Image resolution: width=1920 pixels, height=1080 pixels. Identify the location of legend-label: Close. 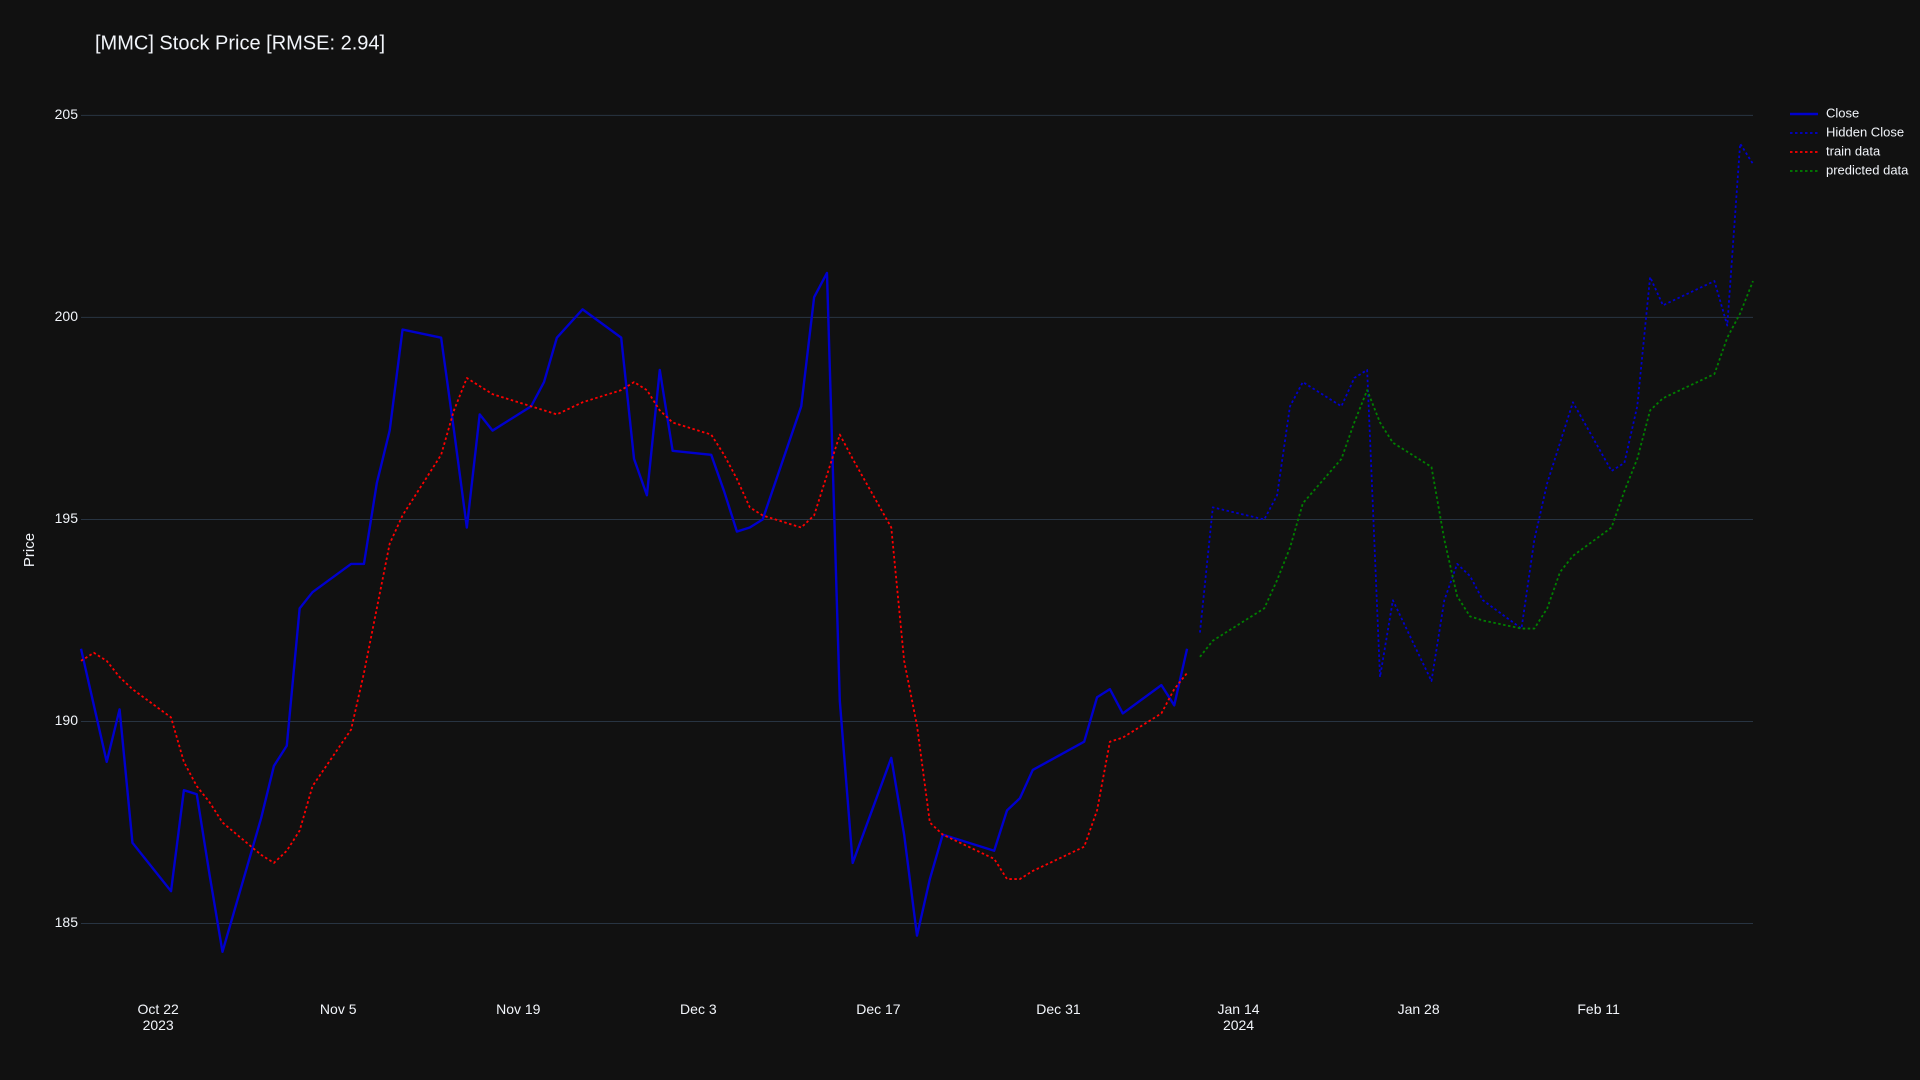
(1842, 112).